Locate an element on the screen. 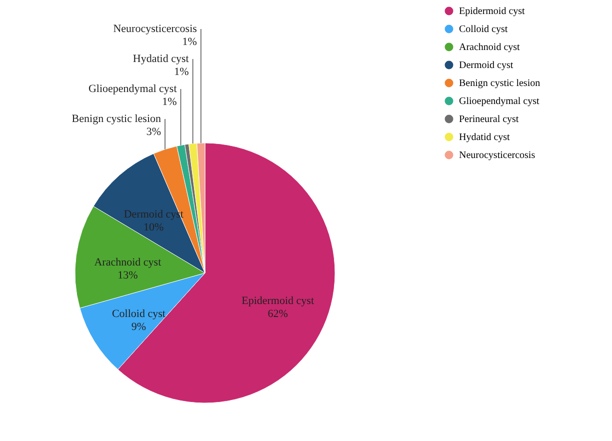  slice-label: Benign cystic lesion is located at coordinates (117, 119).